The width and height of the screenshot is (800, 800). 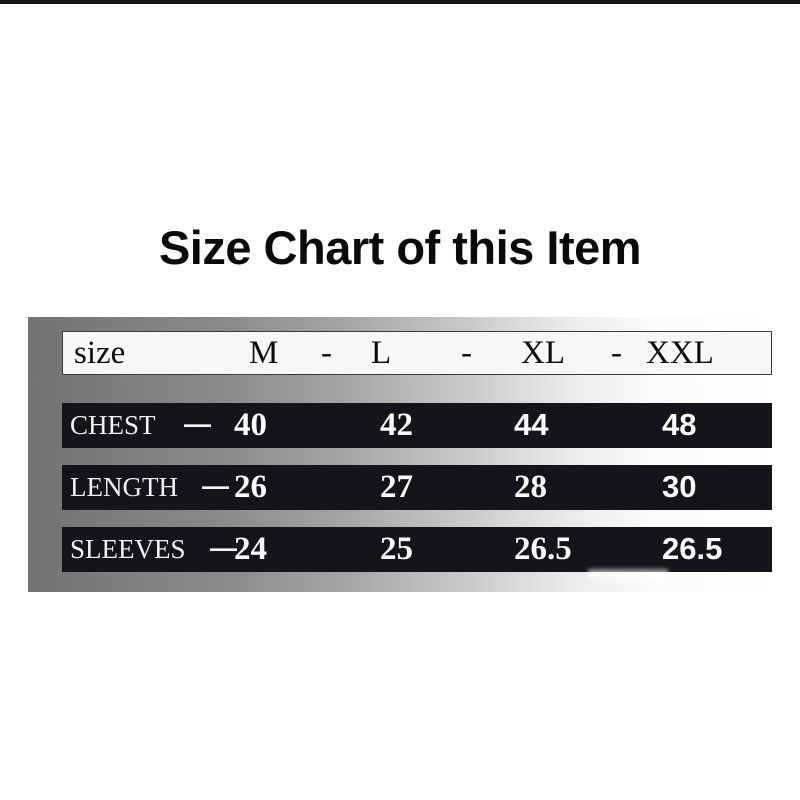 What do you see at coordinates (417, 549) in the screenshot?
I see `table-row: SLEEVES — 24 25 26.5 26.5` at bounding box center [417, 549].